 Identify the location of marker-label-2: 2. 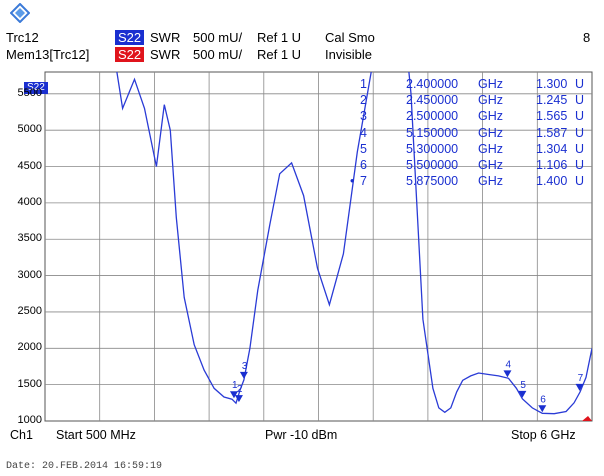
(240, 389).